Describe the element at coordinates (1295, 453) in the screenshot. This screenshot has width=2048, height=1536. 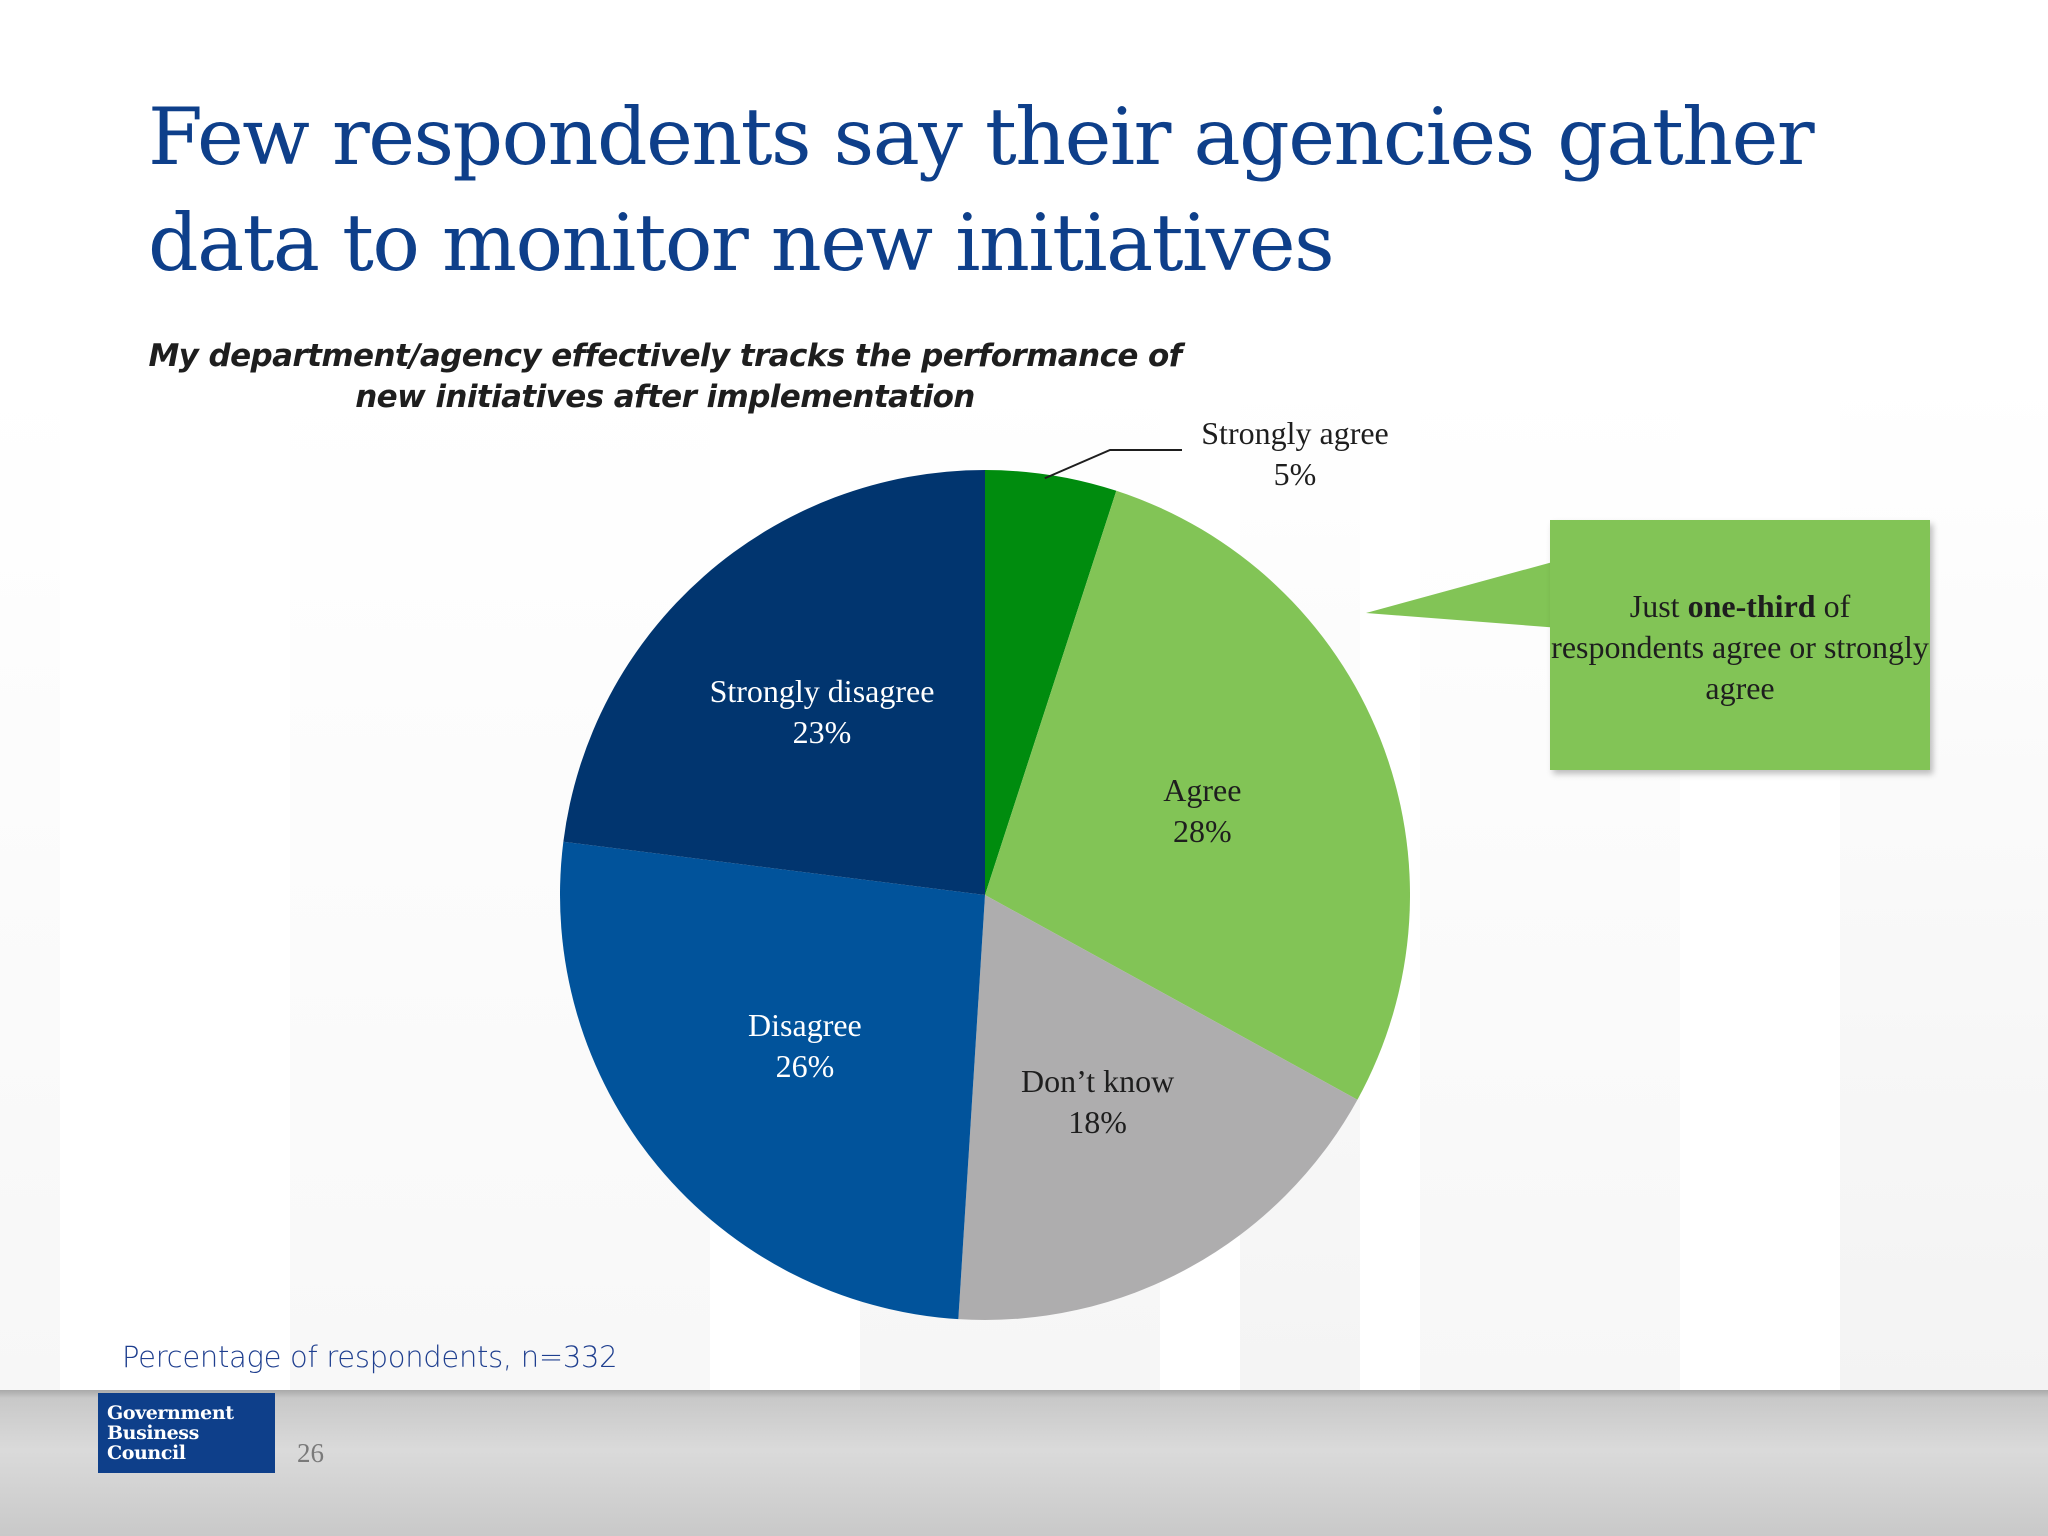
I see `slice-label: Strongly agree 5%` at that location.